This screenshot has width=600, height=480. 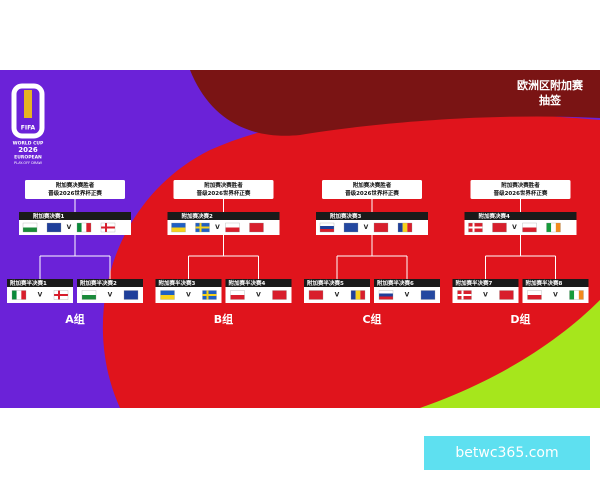 I want to click on semi-title: 附加赛半决赛7, so click(x=474, y=283).